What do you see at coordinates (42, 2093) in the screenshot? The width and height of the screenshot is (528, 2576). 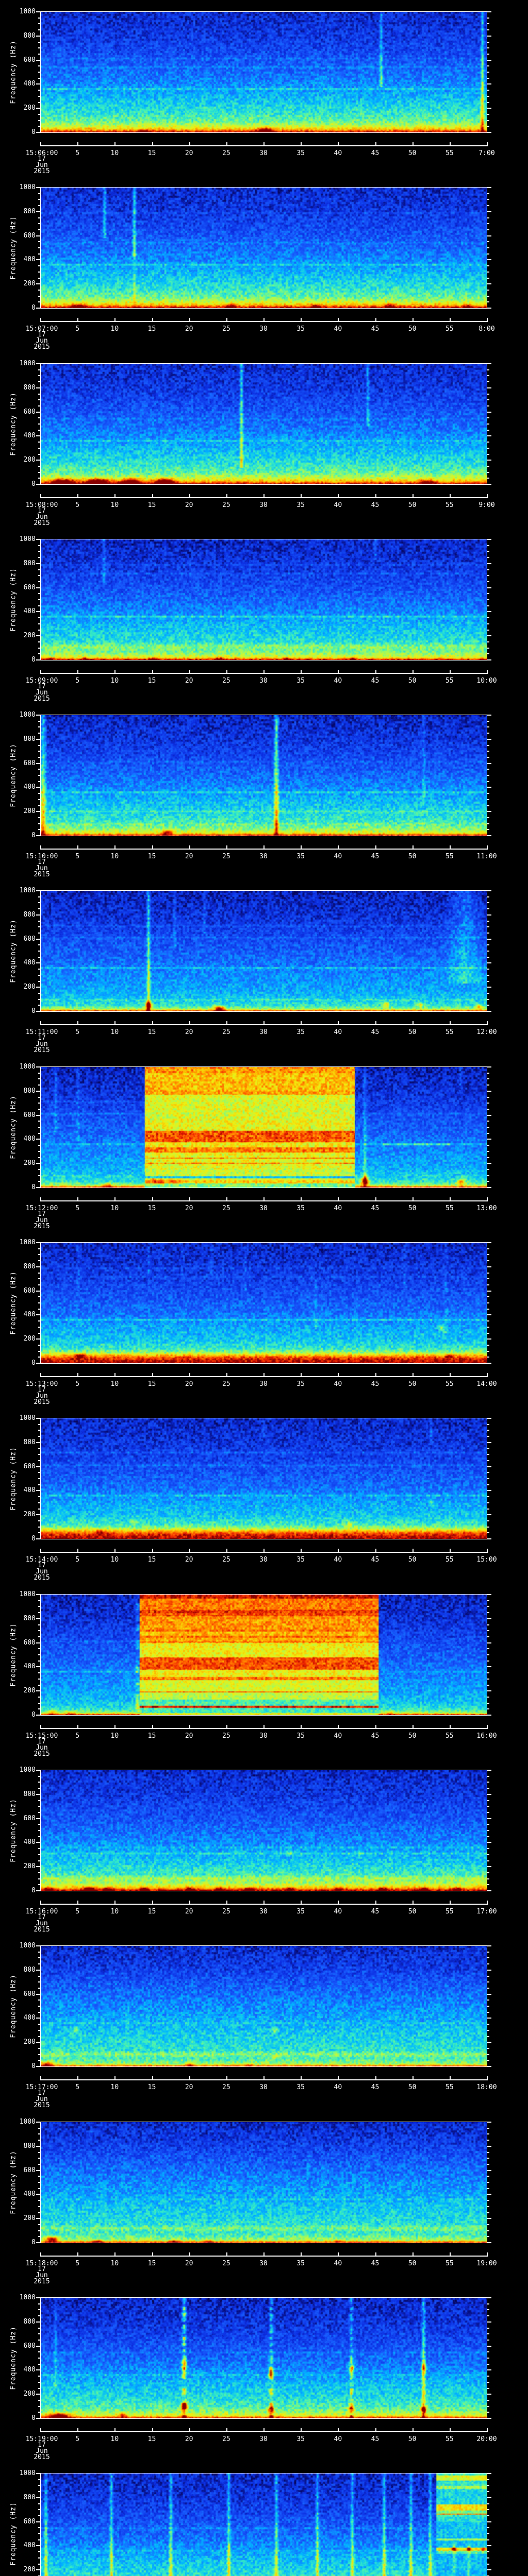 I see `date-line: 17` at bounding box center [42, 2093].